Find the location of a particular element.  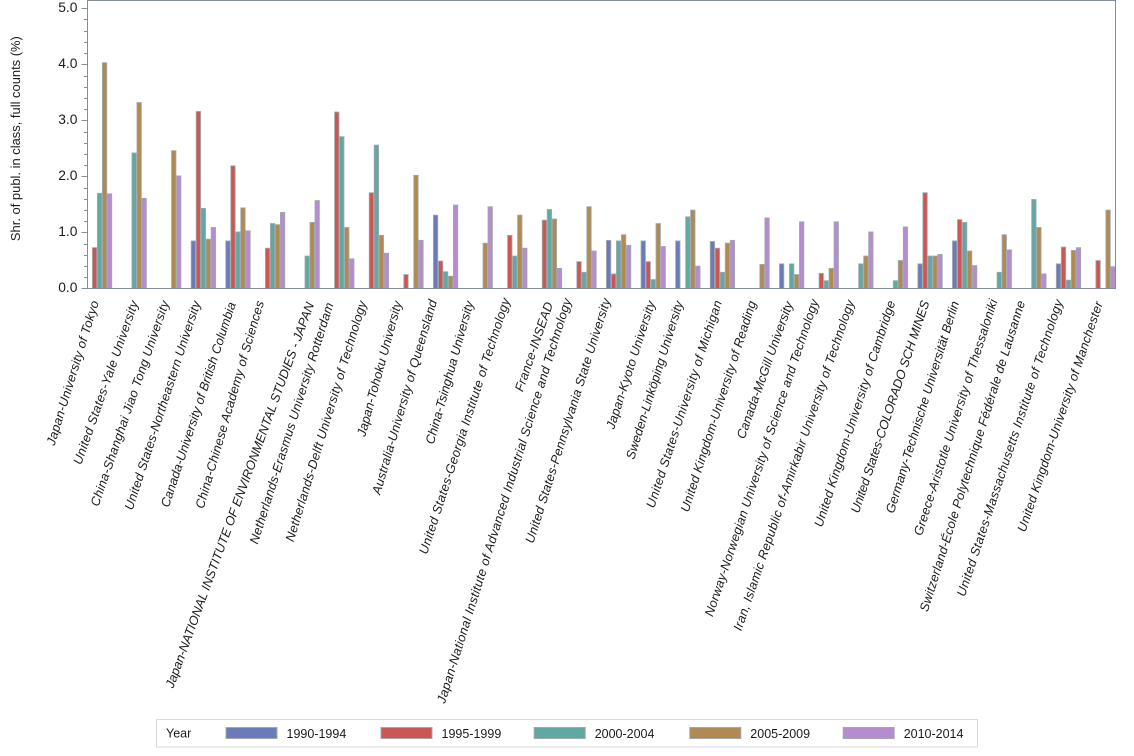

svg-text: 2005-2009 is located at coordinates (780, 734).